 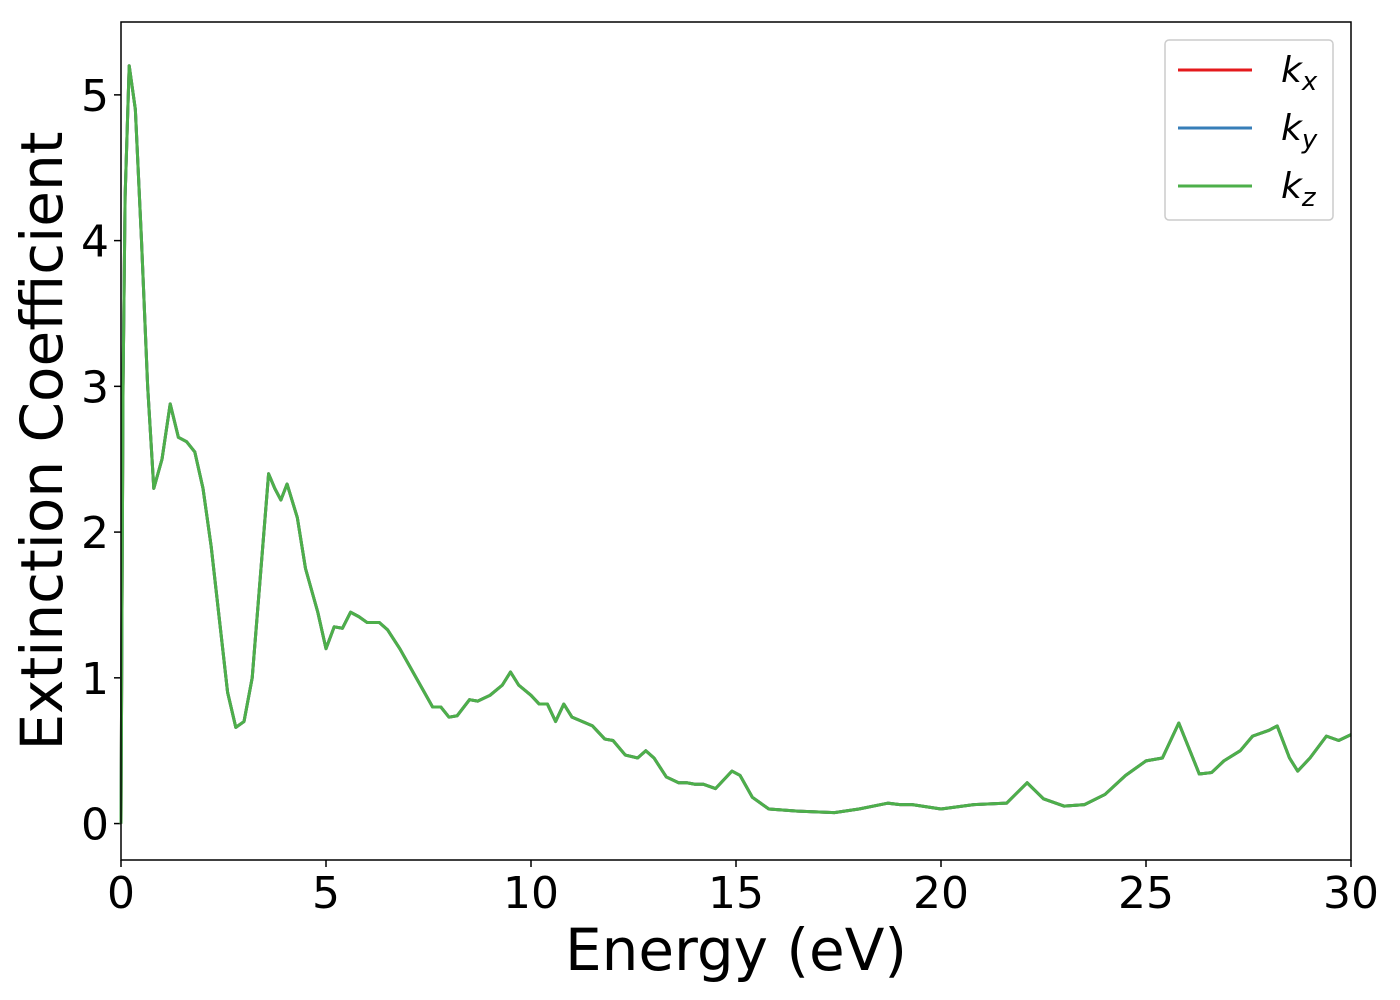 I want to click on x-tick-label: 15, so click(x=736, y=893).